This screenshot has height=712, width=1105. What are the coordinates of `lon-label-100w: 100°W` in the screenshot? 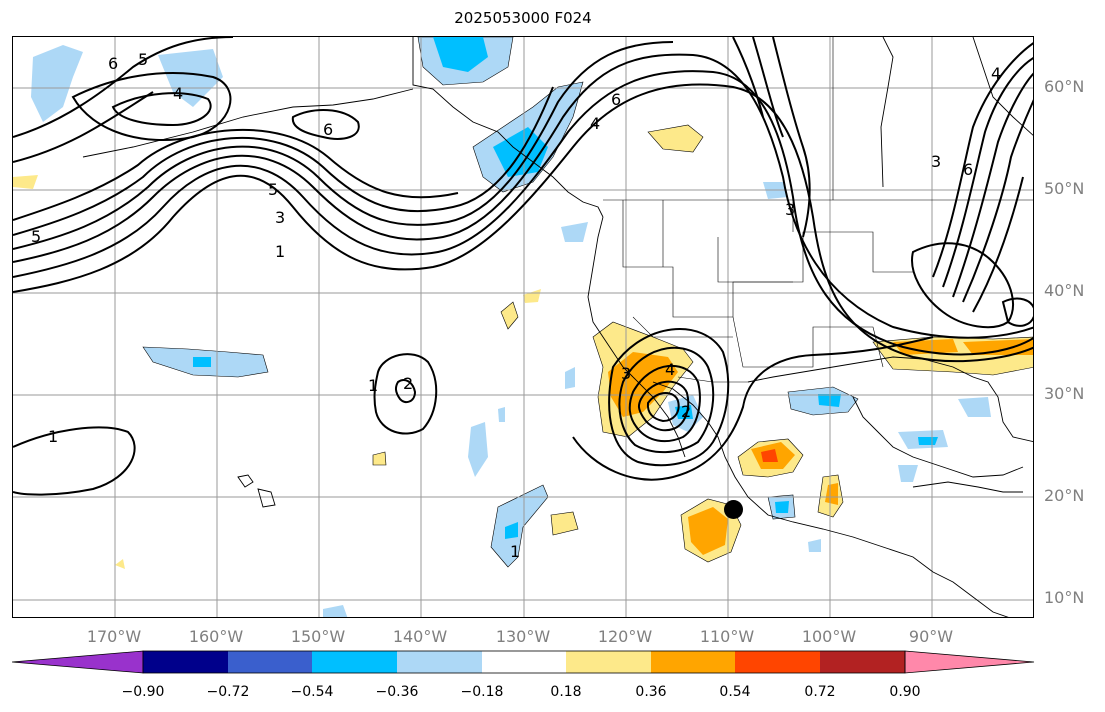 It's located at (829, 636).